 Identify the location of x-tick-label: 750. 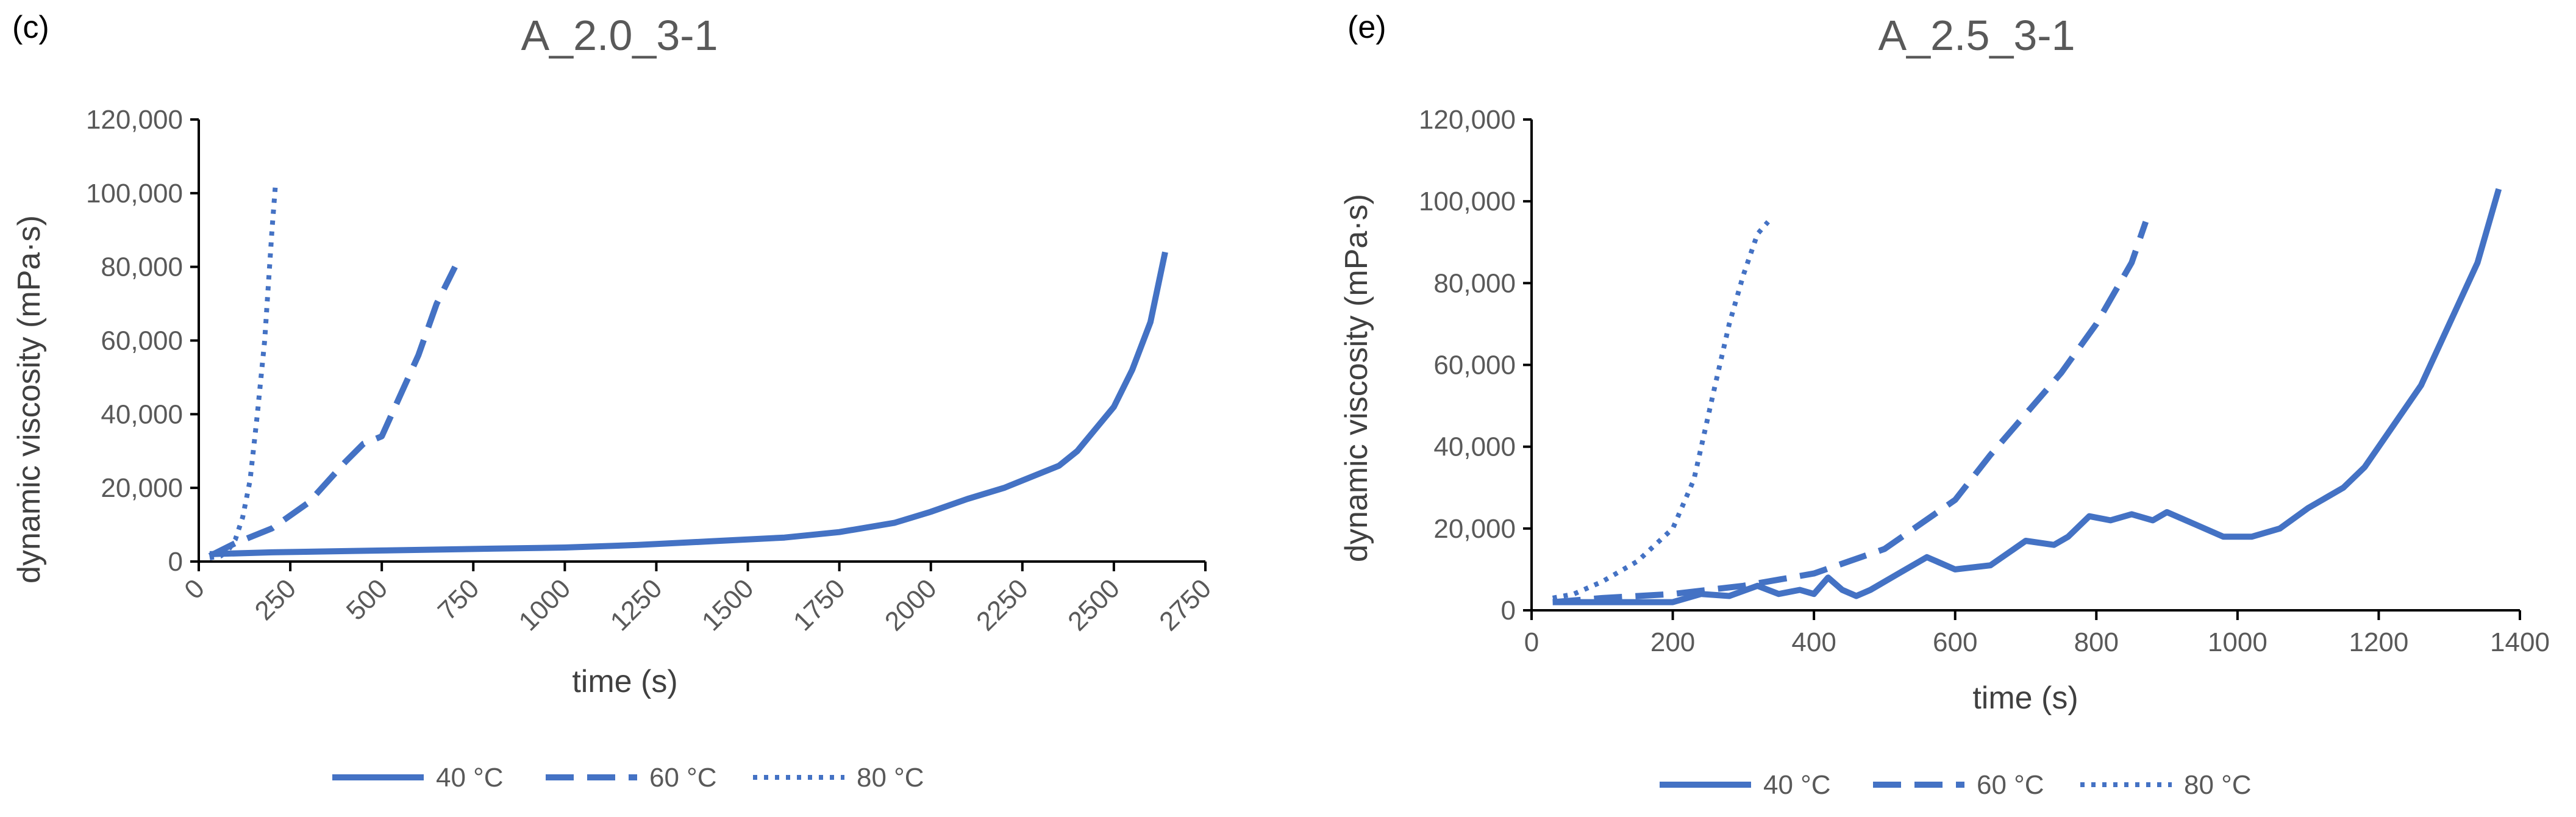
(459, 599).